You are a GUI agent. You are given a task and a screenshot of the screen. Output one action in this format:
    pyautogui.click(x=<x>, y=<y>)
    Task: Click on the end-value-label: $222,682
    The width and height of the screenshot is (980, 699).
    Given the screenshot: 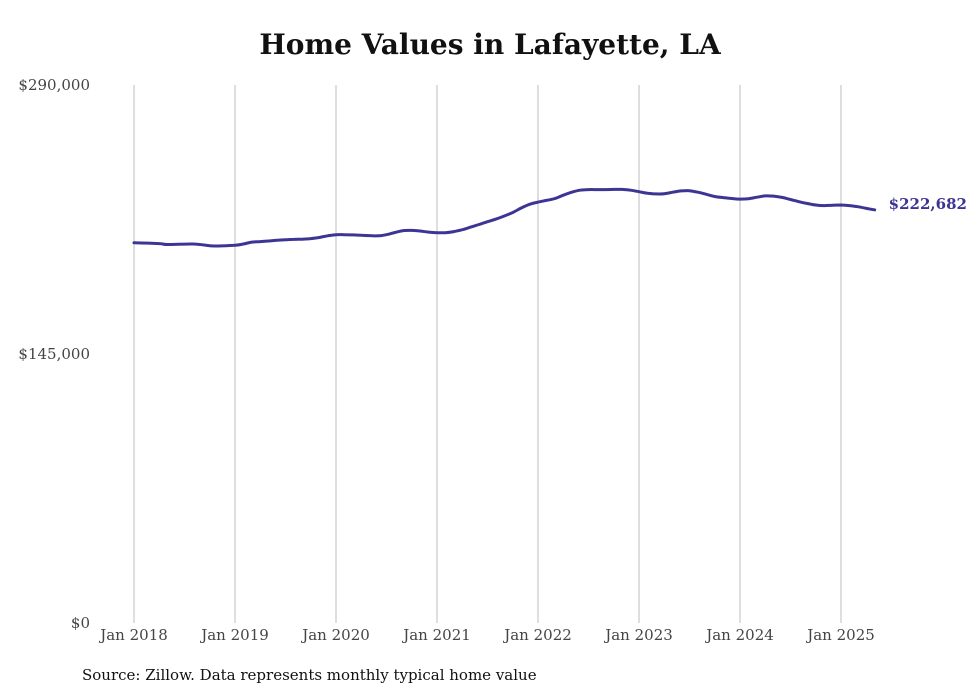 What is the action you would take?
    pyautogui.click(x=928, y=204)
    